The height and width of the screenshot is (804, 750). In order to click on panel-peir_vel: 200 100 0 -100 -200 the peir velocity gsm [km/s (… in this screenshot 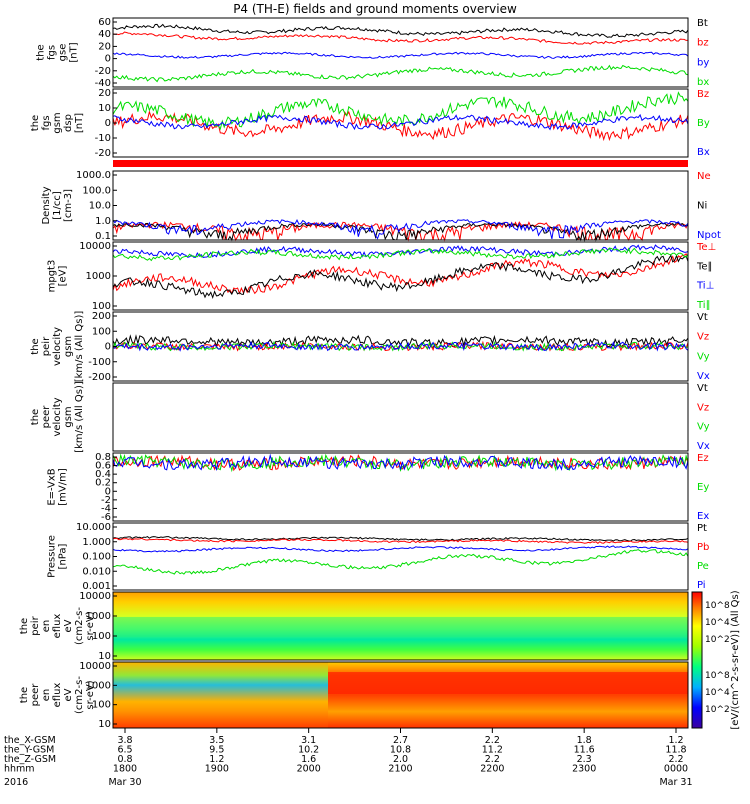, I will do `click(370, 347)`.